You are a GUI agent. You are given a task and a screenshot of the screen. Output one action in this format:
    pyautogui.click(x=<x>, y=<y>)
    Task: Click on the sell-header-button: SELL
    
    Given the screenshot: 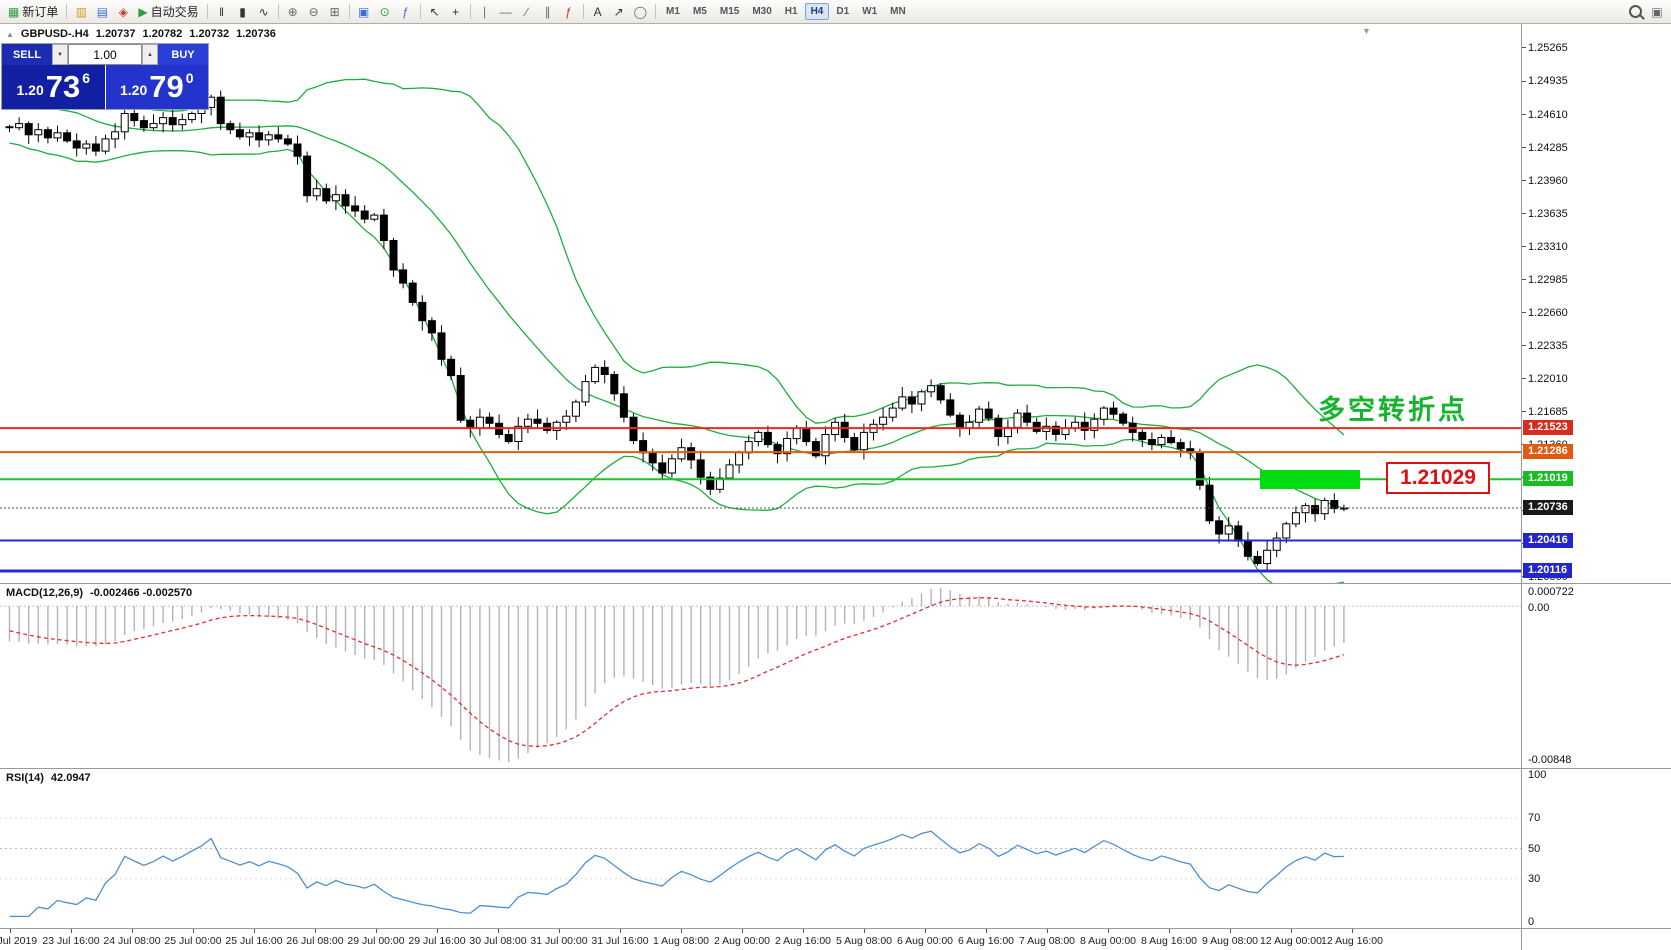 What is the action you would take?
    pyautogui.click(x=27, y=54)
    